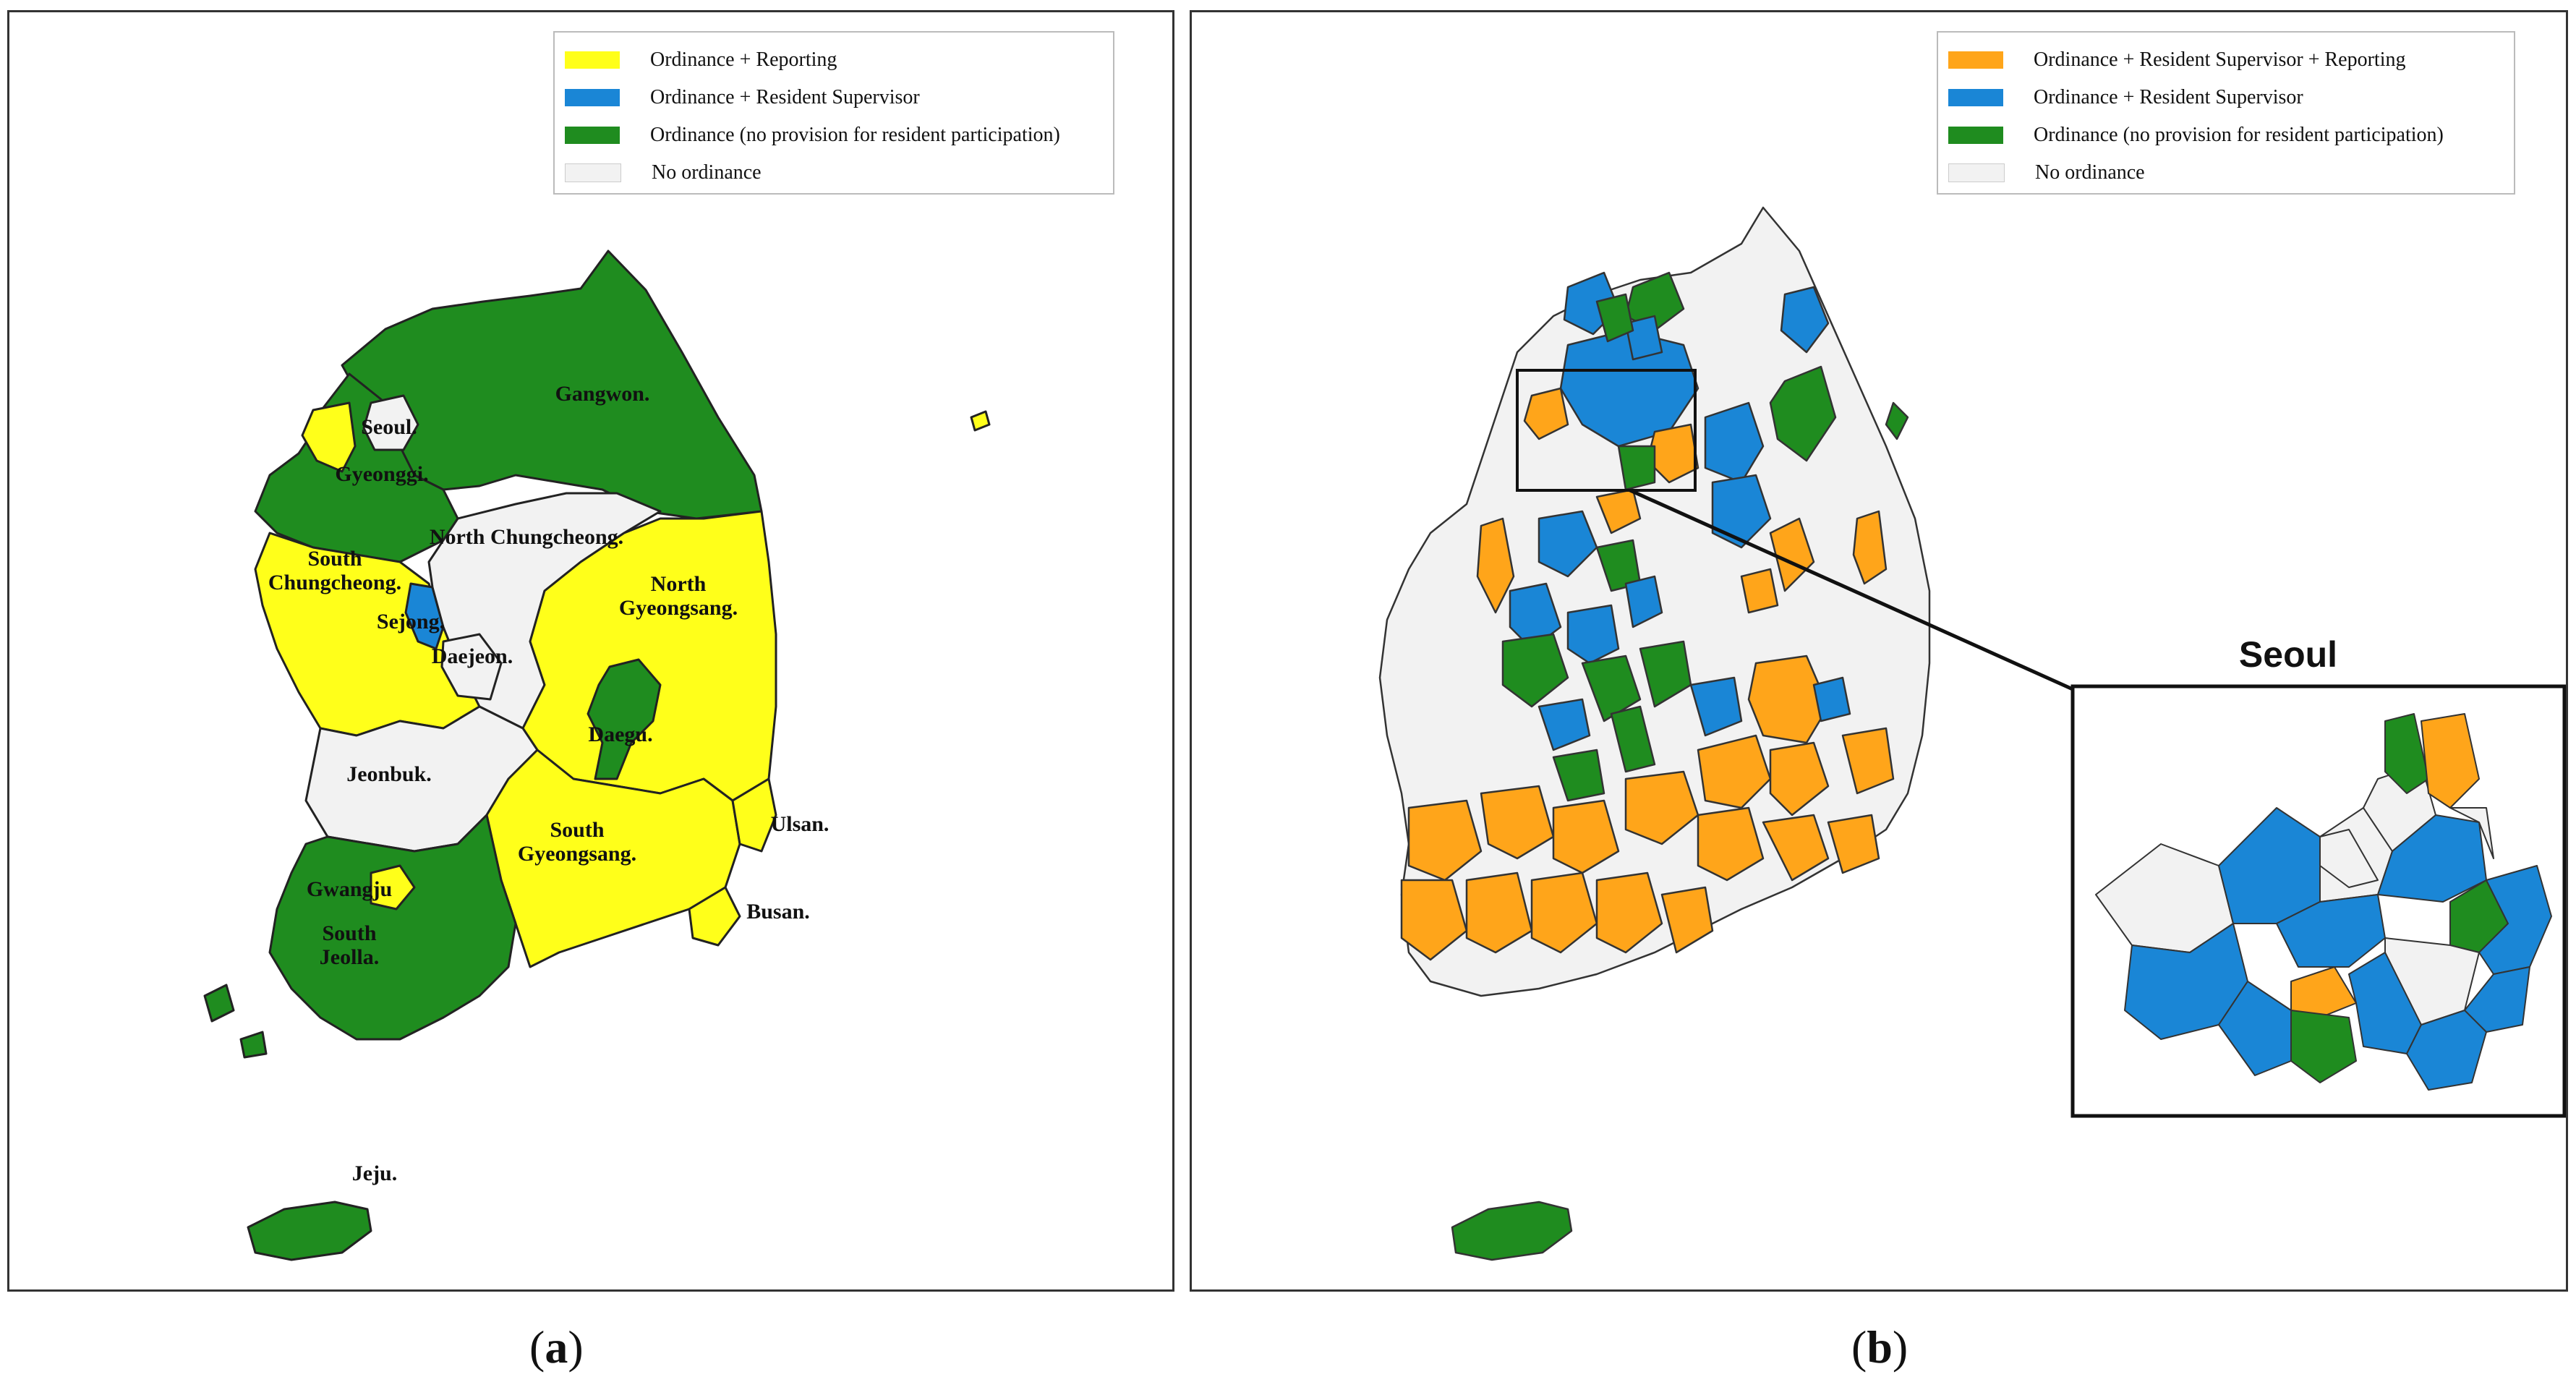  What do you see at coordinates (714, 916) in the screenshot?
I see `region-busan` at bounding box center [714, 916].